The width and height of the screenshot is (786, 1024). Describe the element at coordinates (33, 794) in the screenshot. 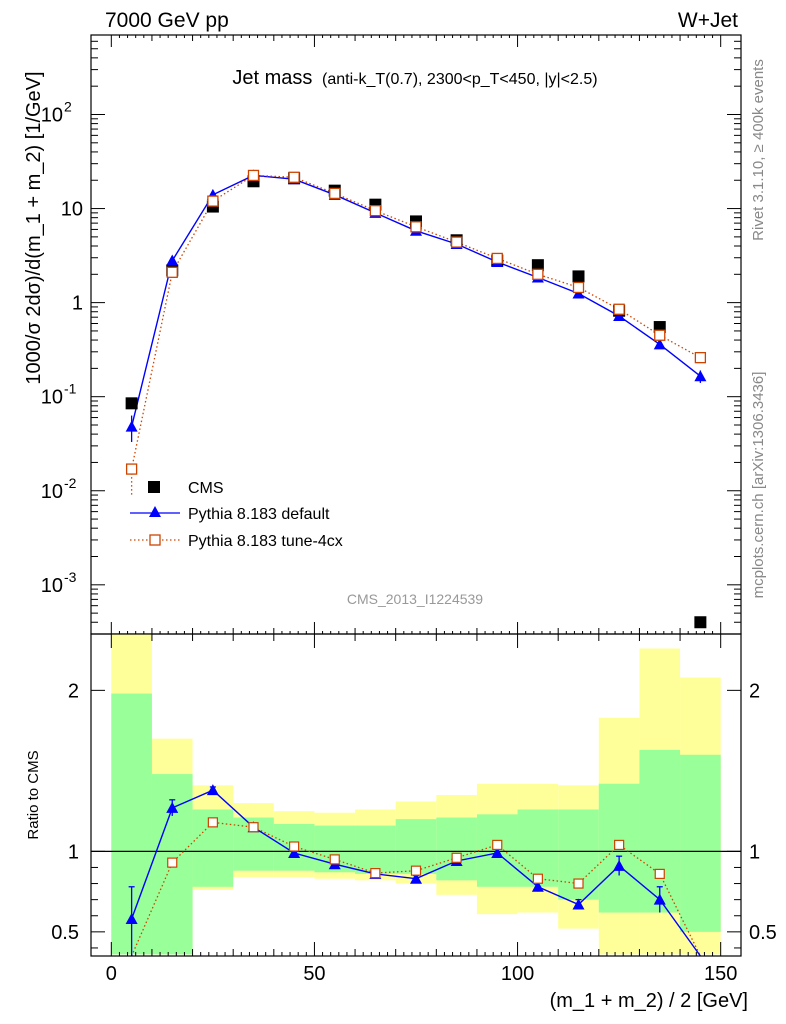

I see `ratio-y-axis-label: Ratio to CMS` at that location.